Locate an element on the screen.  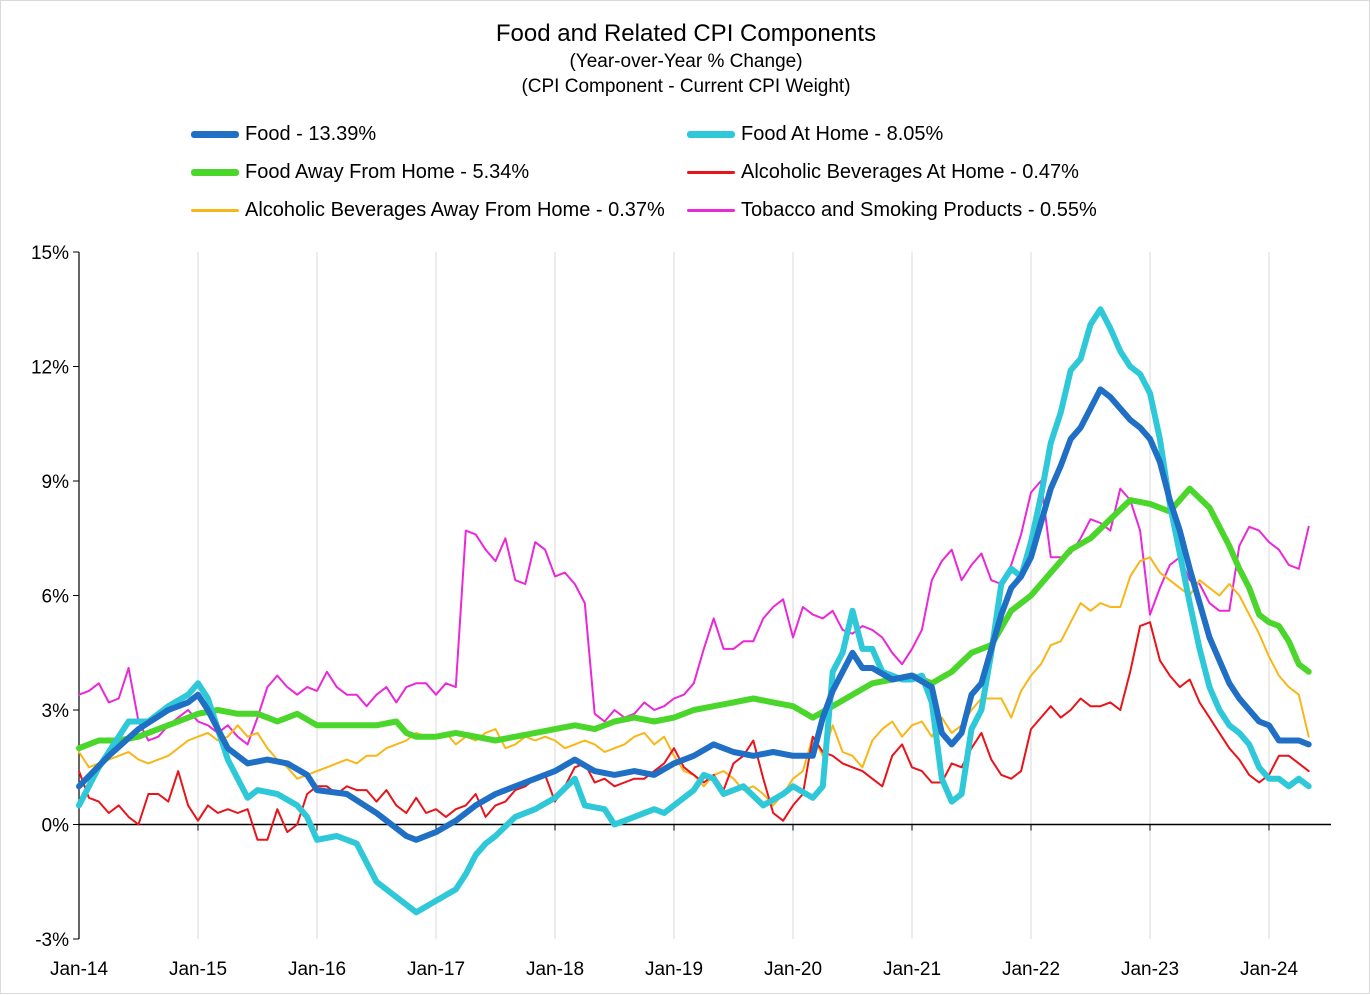
legend-swatch-alc-home is located at coordinates (711, 172).